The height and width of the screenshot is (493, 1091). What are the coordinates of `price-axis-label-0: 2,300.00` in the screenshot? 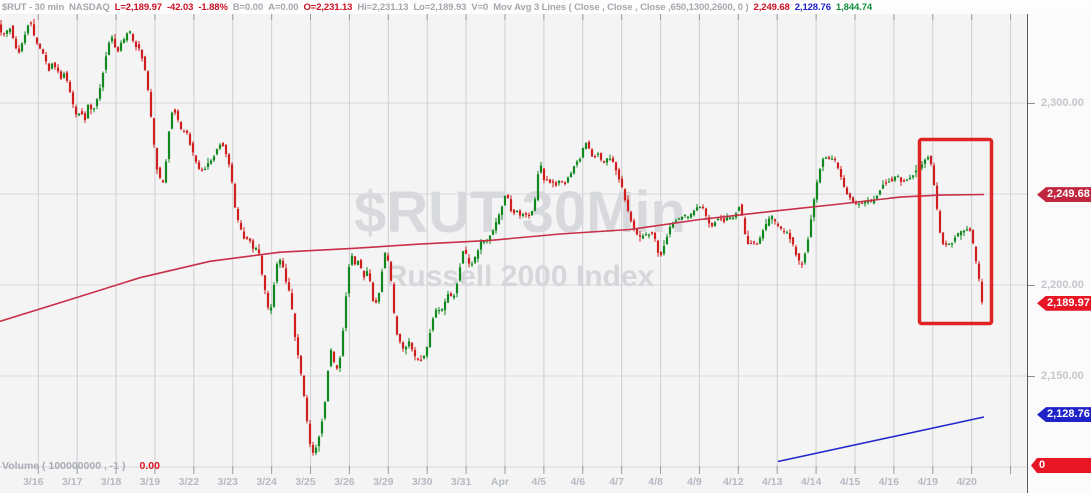 It's located at (1062, 102).